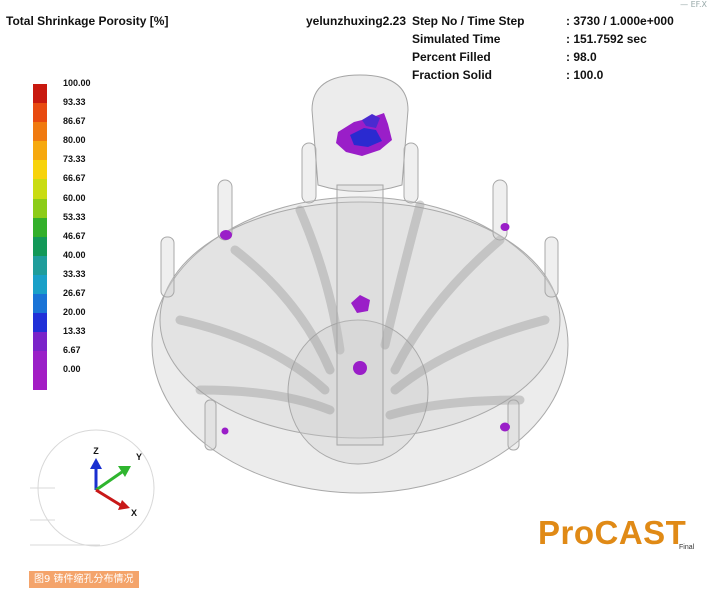 The height and width of the screenshot is (607, 713). What do you see at coordinates (456, 39) in the screenshot?
I see `info-label-time: Simulated Time` at bounding box center [456, 39].